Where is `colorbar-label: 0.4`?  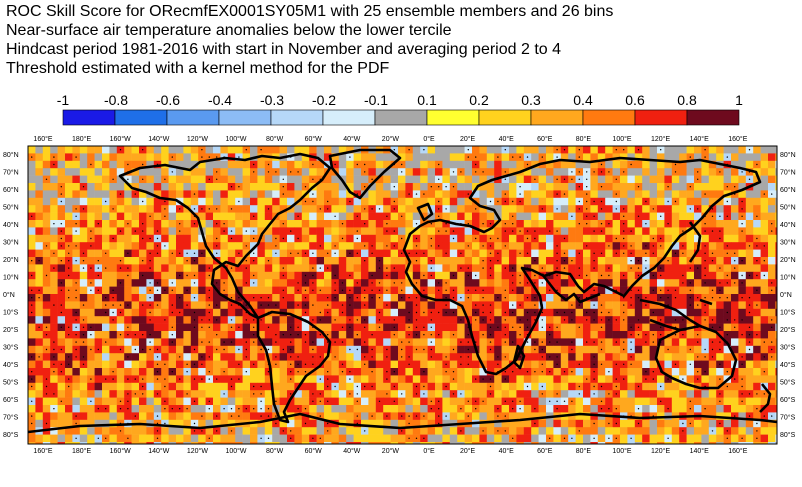 colorbar-label: 0.4 is located at coordinates (583, 100).